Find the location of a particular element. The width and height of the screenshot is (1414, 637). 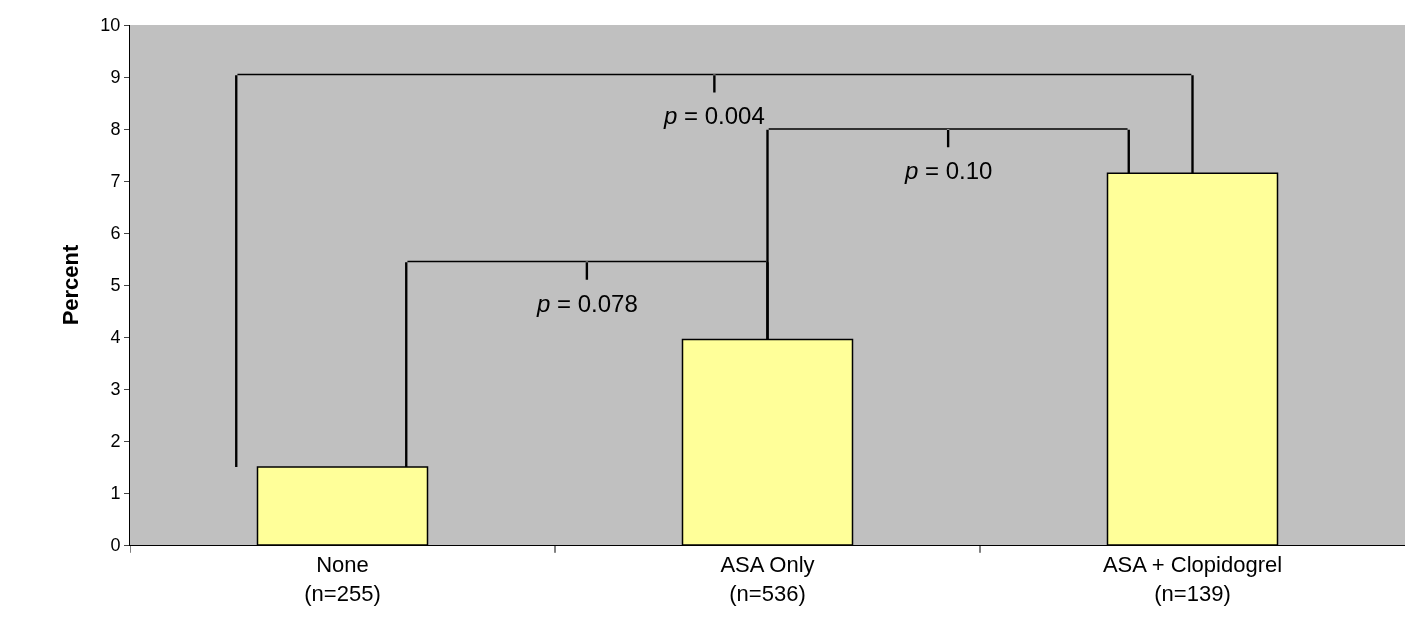

x-tick-label: ASA + Clopidogrel (n=139) is located at coordinates (1192, 579).